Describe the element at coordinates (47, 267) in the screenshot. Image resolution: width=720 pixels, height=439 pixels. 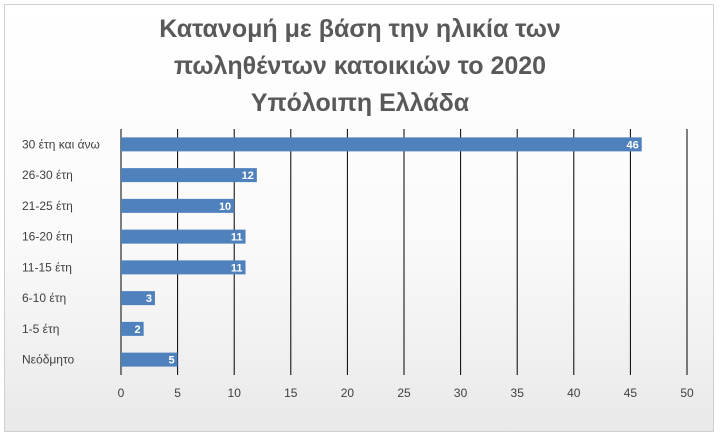
I see `category-label-4: 11-15 έτη` at that location.